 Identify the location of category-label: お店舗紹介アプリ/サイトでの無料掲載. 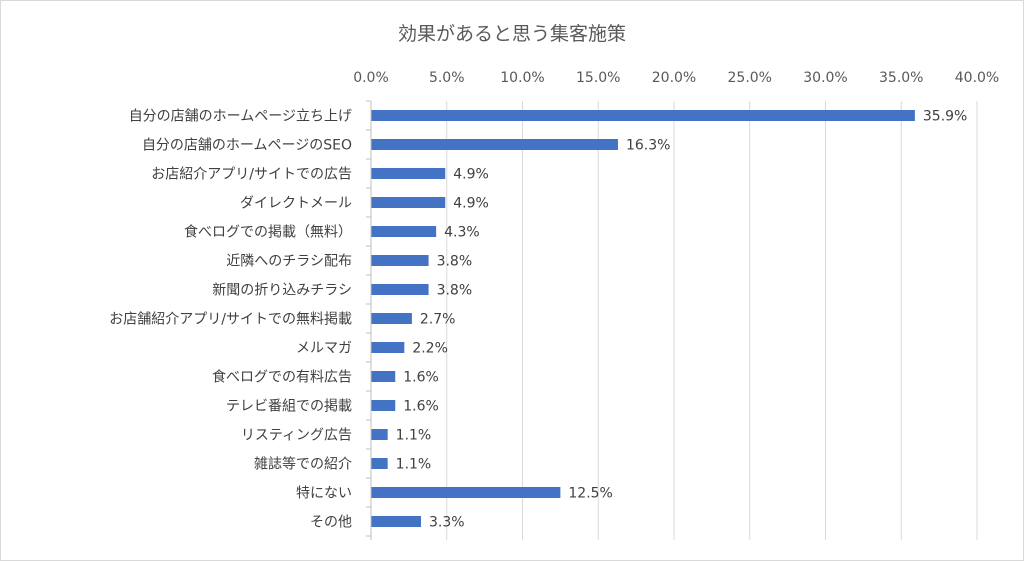
(230, 320).